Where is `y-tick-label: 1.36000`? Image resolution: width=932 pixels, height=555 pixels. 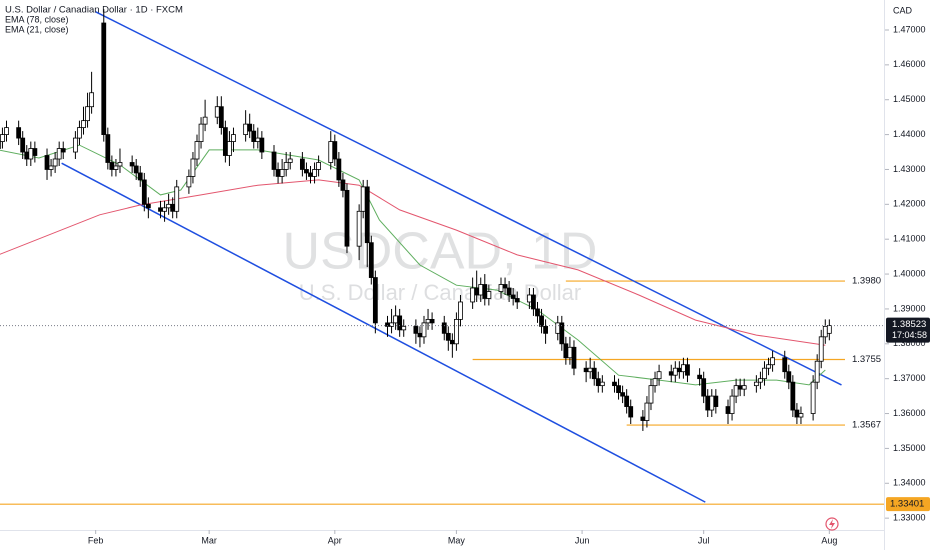
y-tick-label: 1.36000 is located at coordinates (909, 413).